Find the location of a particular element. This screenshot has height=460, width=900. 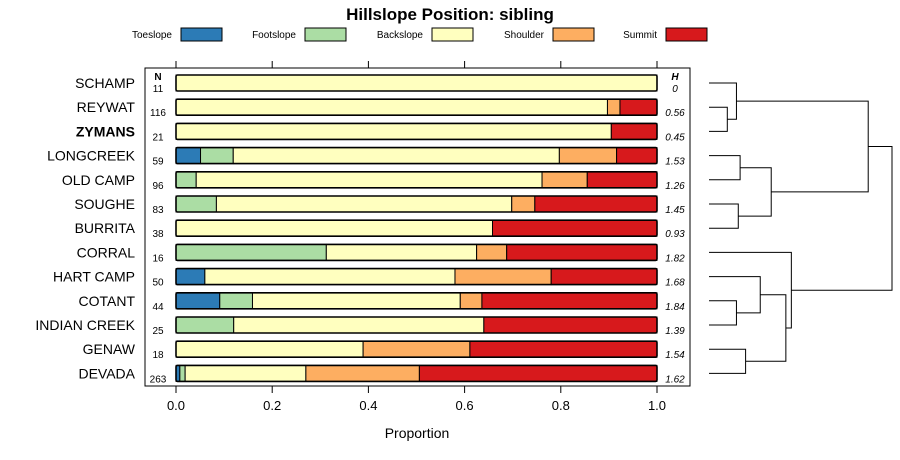

legend-swatch-shoulder is located at coordinates (573, 34).